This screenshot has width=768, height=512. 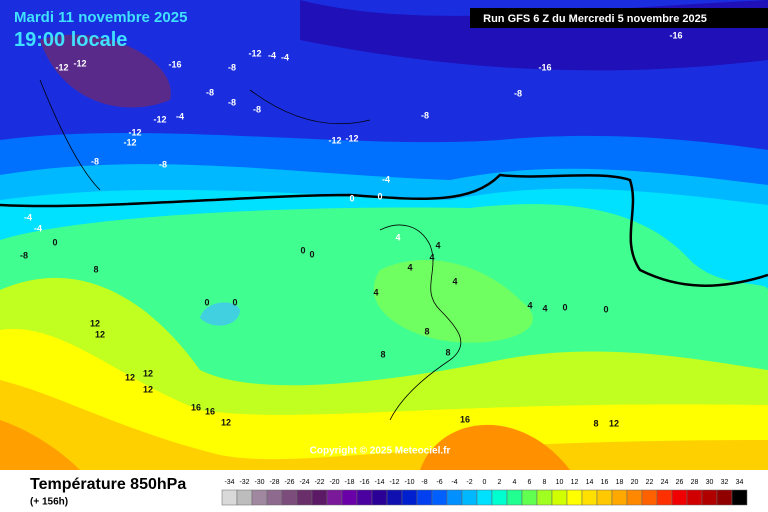 What do you see at coordinates (740, 482) in the screenshot?
I see `scale-label: 34` at bounding box center [740, 482].